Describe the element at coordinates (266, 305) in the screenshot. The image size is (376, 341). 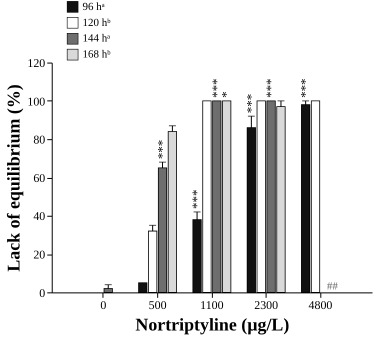
I see `x-tick-label: 2300` at that location.